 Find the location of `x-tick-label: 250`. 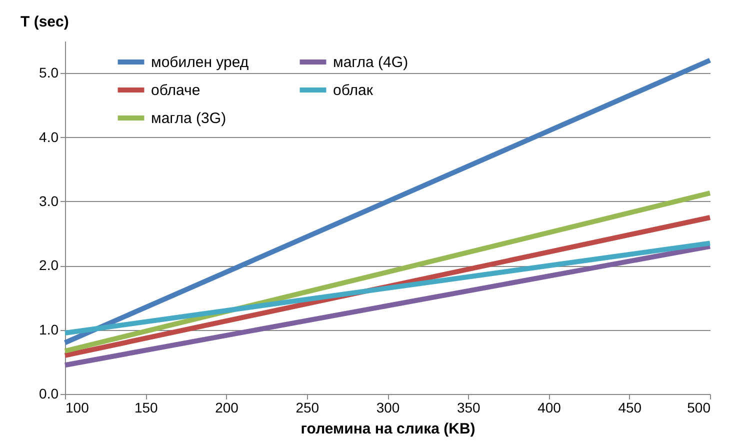

x-tick-label: 250 is located at coordinates (308, 408).